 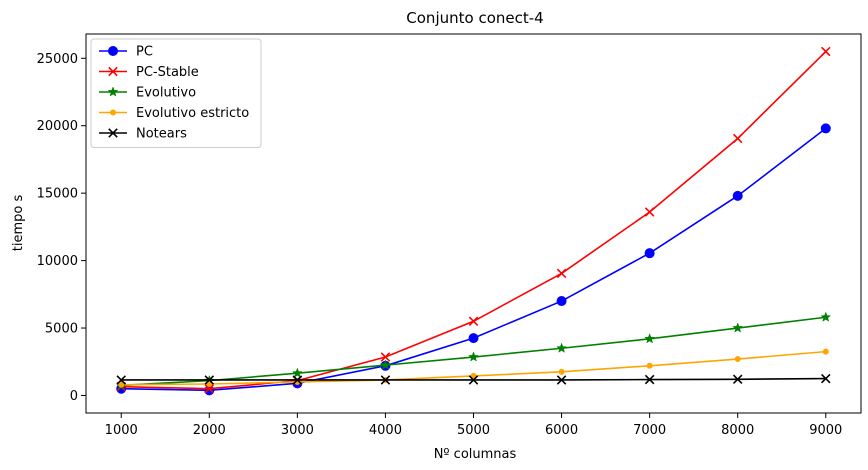 I want to click on x-tick-label: 6000, so click(x=561, y=430).